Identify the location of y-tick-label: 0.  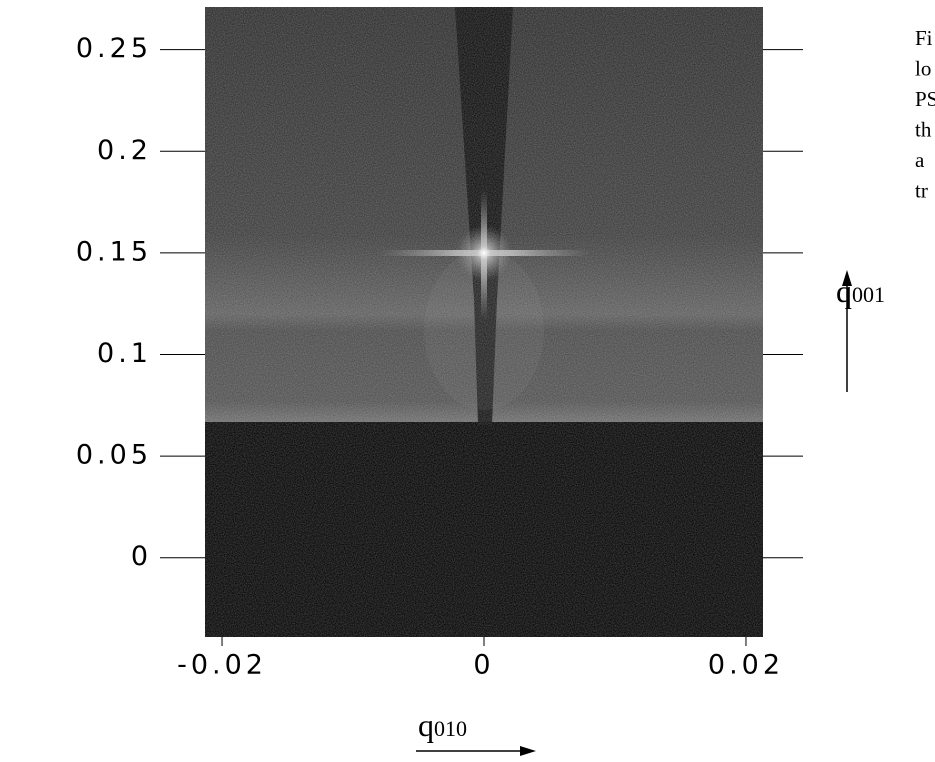
(141, 556).